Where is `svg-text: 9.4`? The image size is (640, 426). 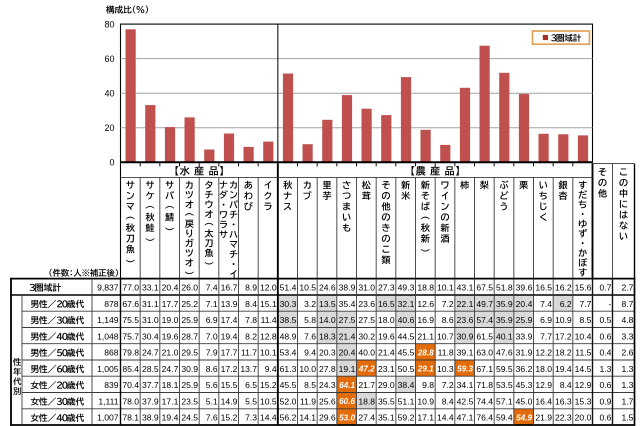 svg-text: 9.4 is located at coordinates (271, 369).